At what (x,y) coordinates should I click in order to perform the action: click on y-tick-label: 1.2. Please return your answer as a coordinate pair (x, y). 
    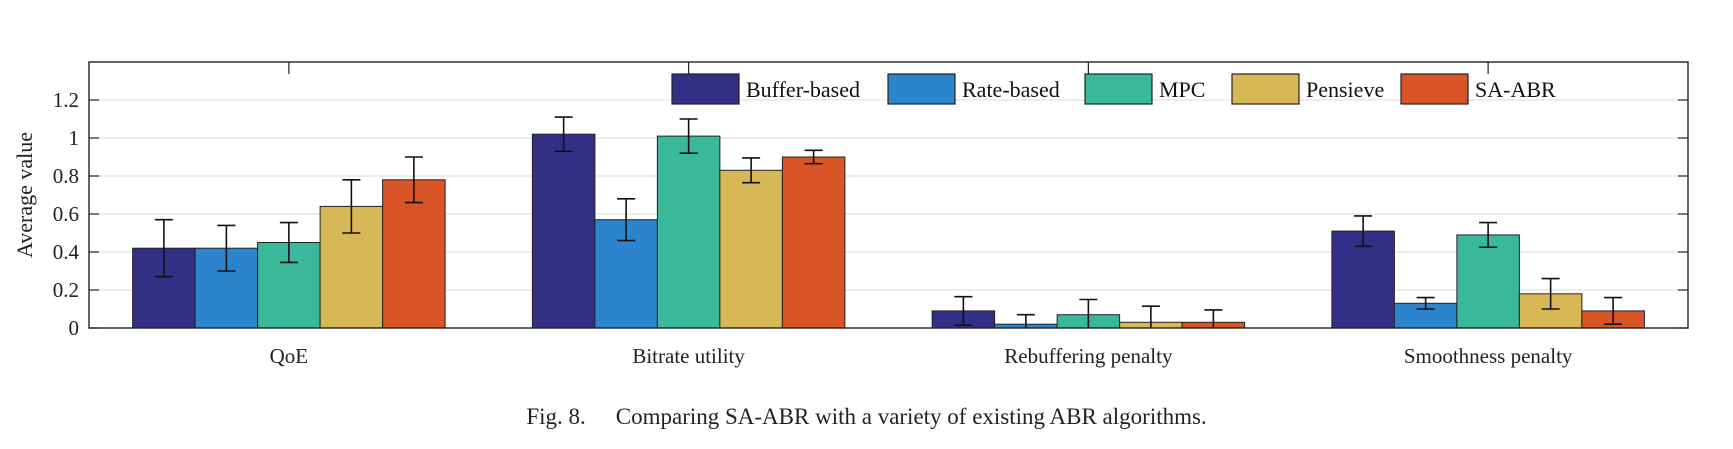
    Looking at the image, I should click on (66, 100).